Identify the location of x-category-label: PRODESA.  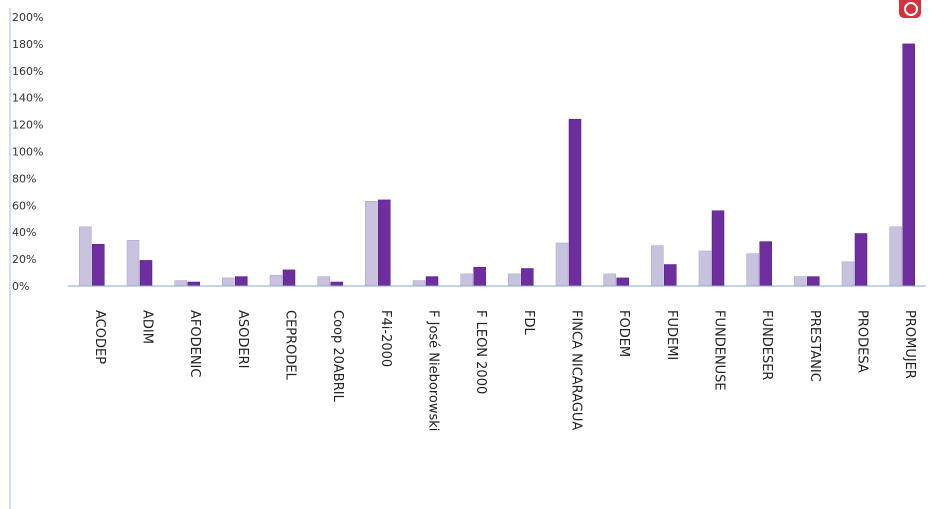
(862, 341).